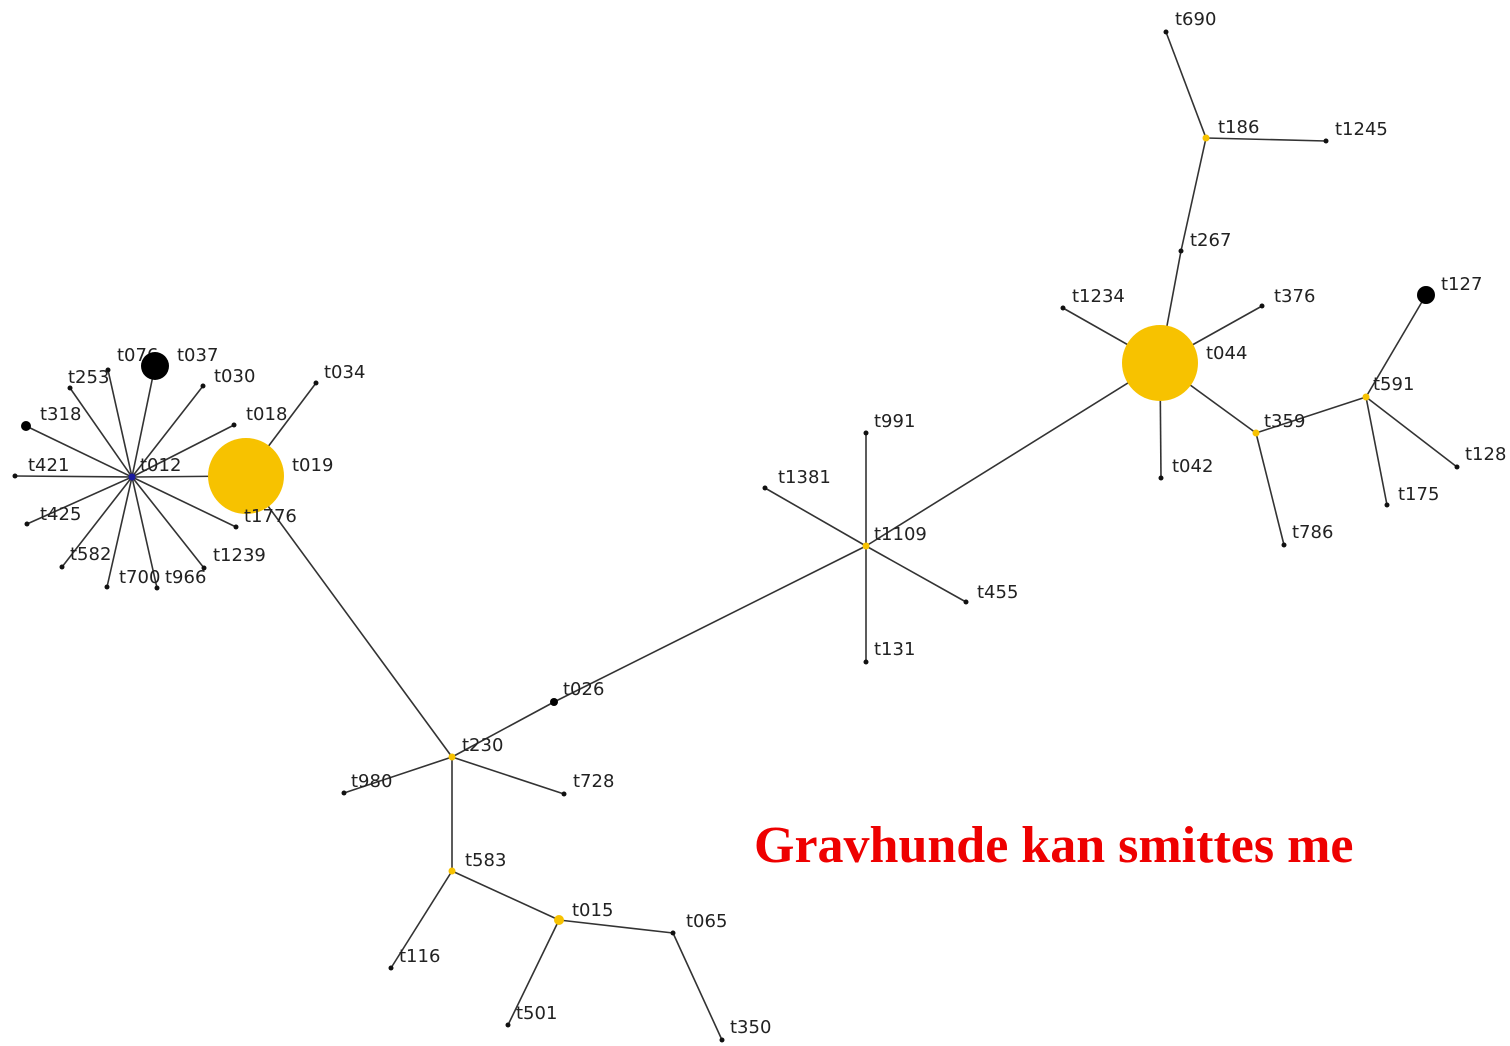 The image size is (1510, 1046). Describe the element at coordinates (482, 745) in the screenshot. I see `node-label: t230` at that location.